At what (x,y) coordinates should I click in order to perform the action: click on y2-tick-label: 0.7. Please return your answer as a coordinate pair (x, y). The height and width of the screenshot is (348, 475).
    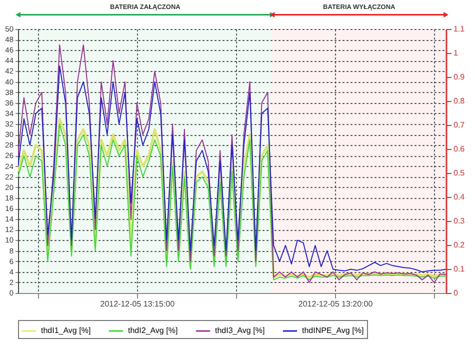
    Looking at the image, I should click on (460, 125).